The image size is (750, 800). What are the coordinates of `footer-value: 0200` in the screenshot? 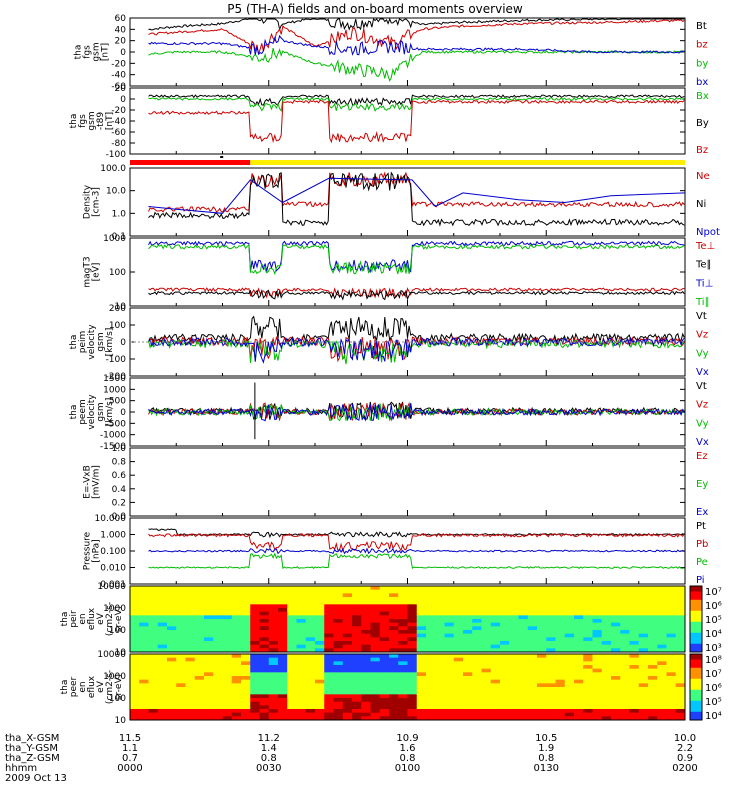 It's located at (684, 768).